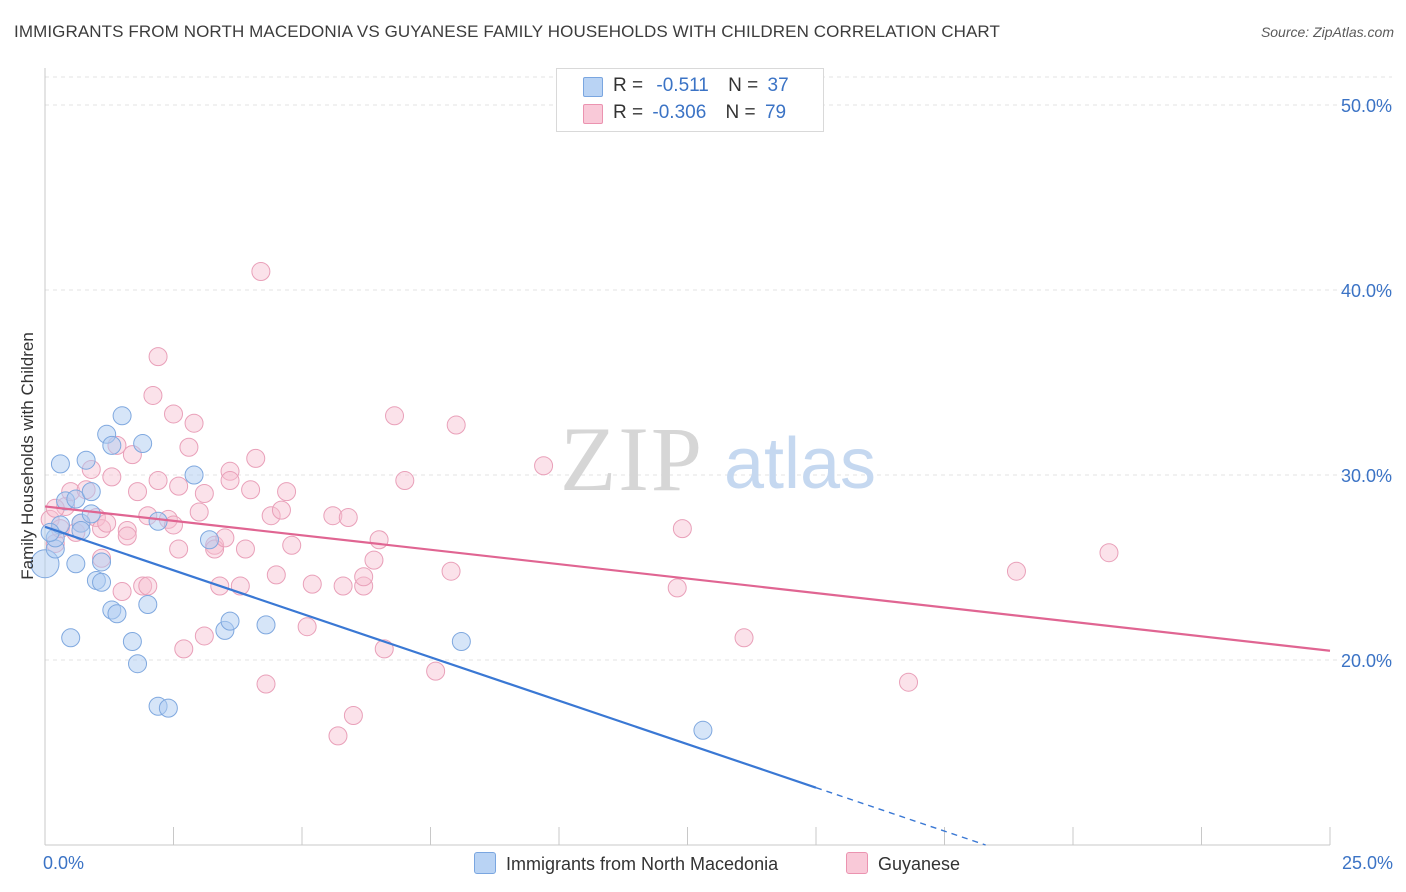 Image resolution: width=1406 pixels, height=892 pixels. I want to click on legend-r-value: -0.306, so click(679, 112).